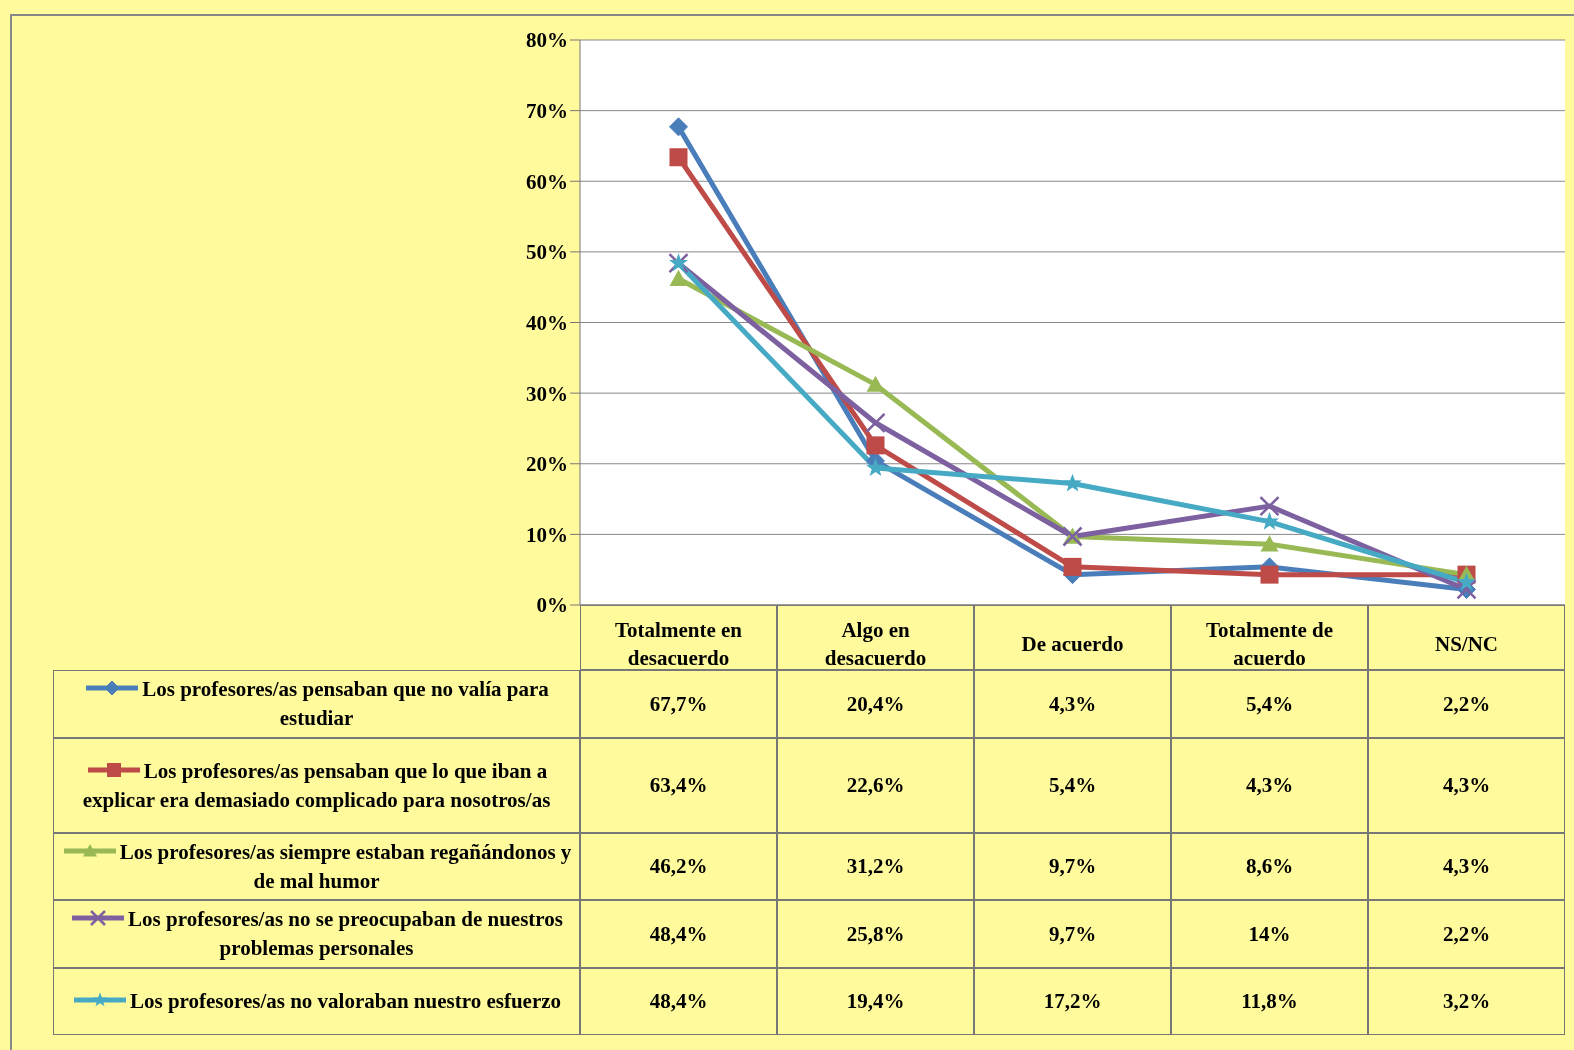  Describe the element at coordinates (875, 785) in the screenshot. I see `data-label: 22,6%` at that location.